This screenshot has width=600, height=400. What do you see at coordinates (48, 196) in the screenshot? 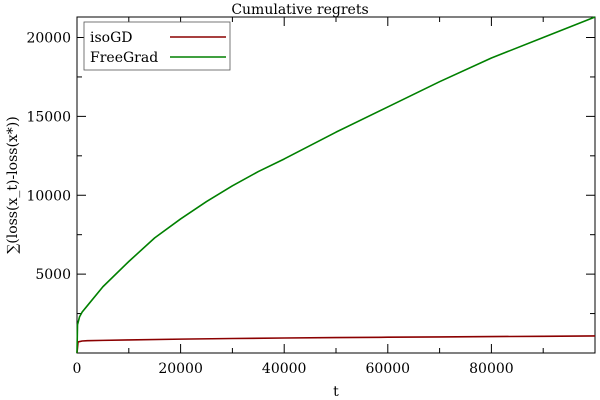
I see `y-tick-label: 10000` at bounding box center [48, 196].